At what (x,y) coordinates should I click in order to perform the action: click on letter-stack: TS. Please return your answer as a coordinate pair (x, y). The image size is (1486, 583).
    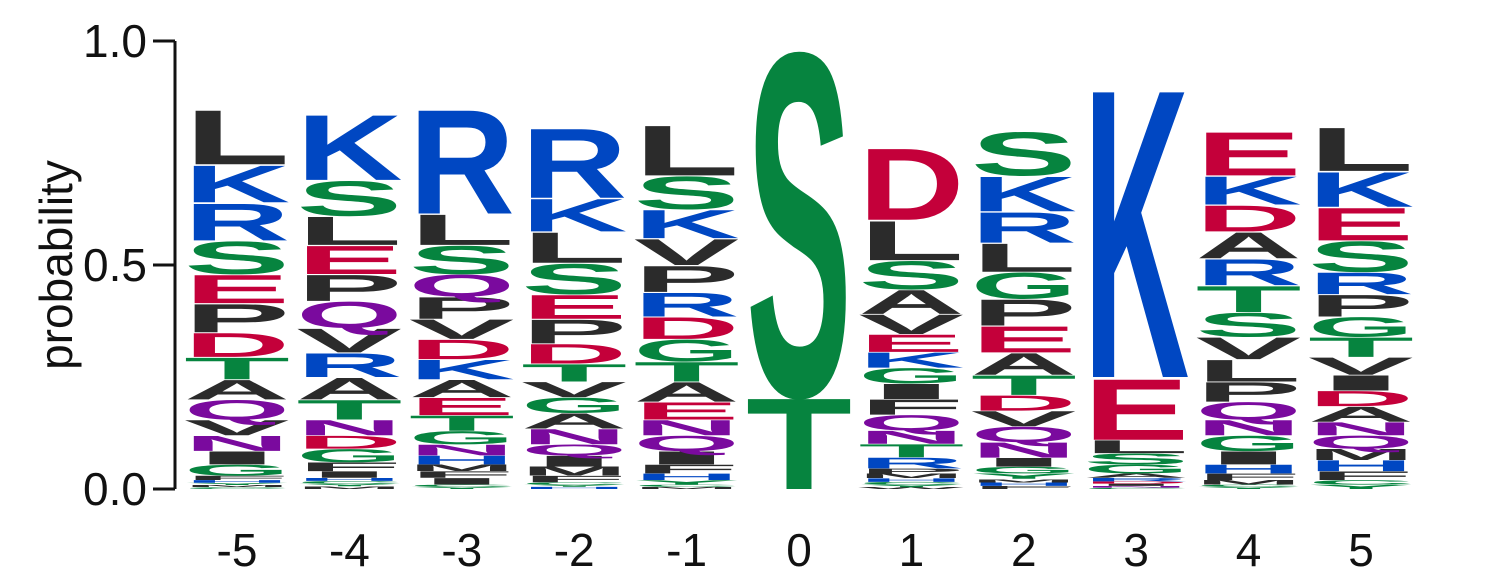
    Looking at the image, I should click on (799, 258).